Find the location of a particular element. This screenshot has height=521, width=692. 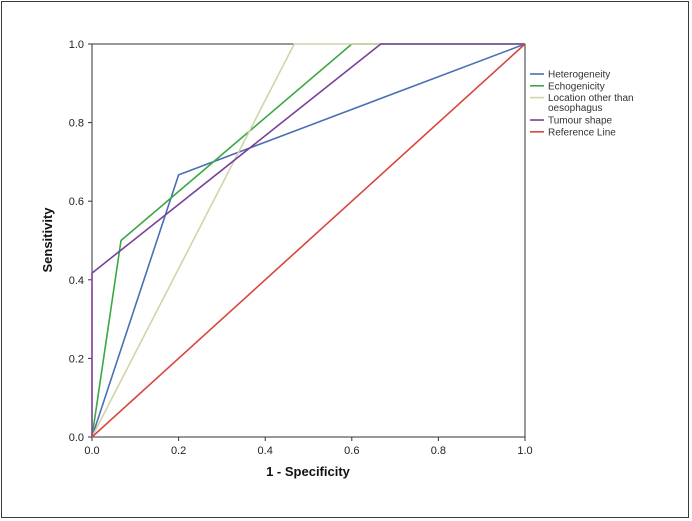

y-tick-label: 1.0 is located at coordinates (76, 45).